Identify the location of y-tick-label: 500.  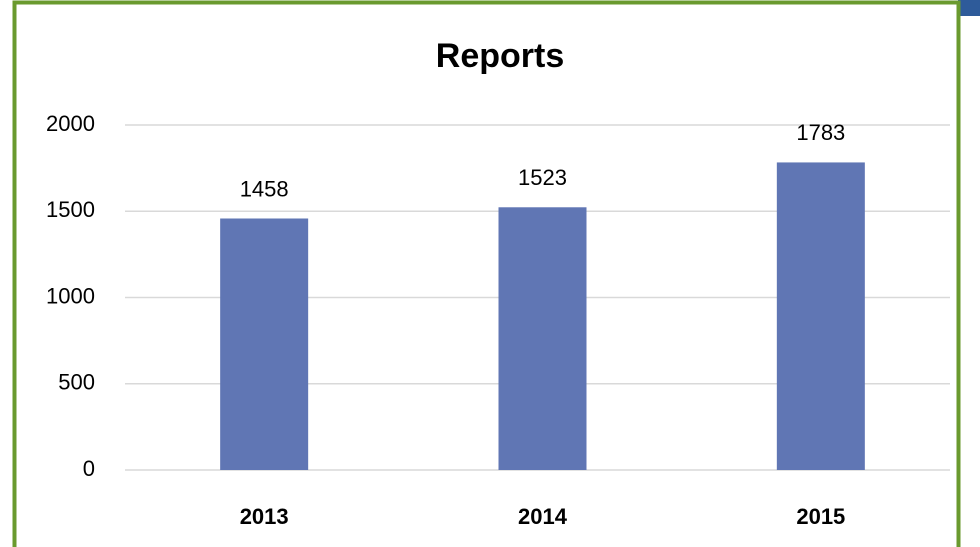
(76, 382).